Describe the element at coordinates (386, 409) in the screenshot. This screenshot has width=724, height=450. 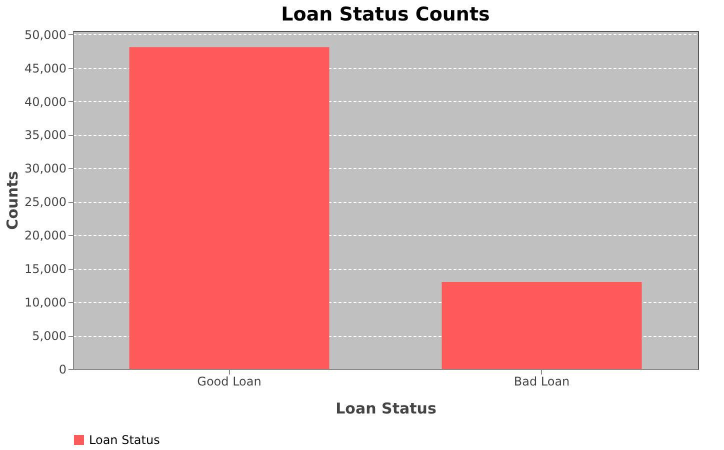
I see `x-axis-title: Loan Status` at that location.